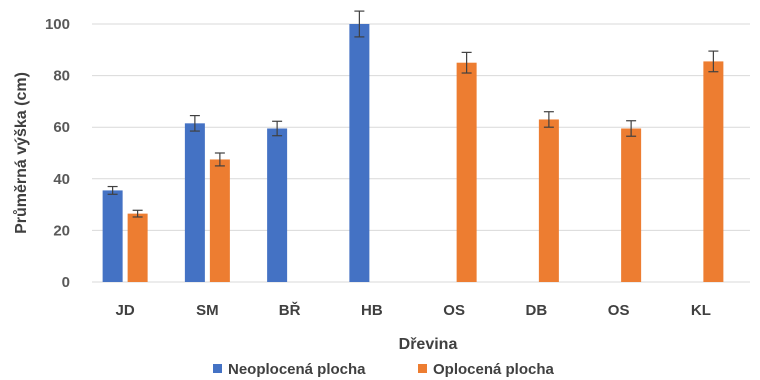  I want to click on x-tick-label: KL, so click(701, 310).